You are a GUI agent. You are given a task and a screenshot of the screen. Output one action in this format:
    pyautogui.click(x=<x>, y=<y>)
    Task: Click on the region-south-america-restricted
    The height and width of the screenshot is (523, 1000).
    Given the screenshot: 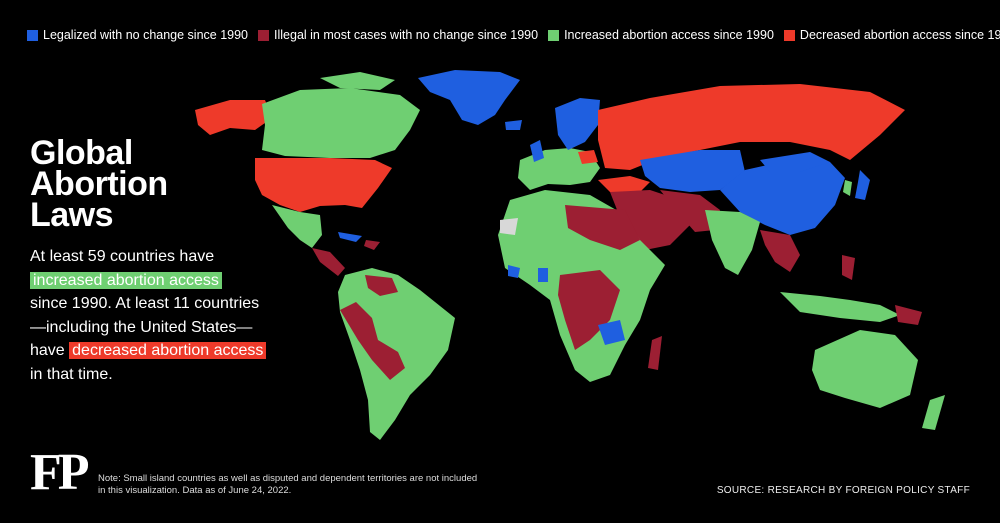 What is the action you would take?
    pyautogui.click(x=372, y=341)
    